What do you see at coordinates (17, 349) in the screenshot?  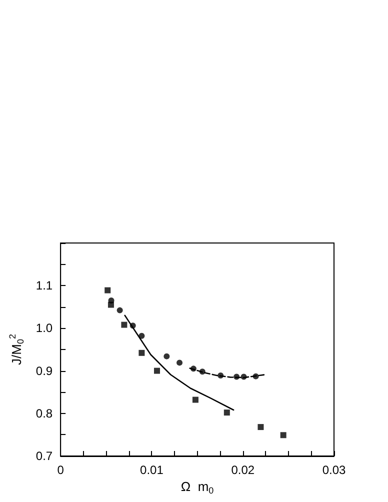 I see `y-axis-title: J/M02` at bounding box center [17, 349].